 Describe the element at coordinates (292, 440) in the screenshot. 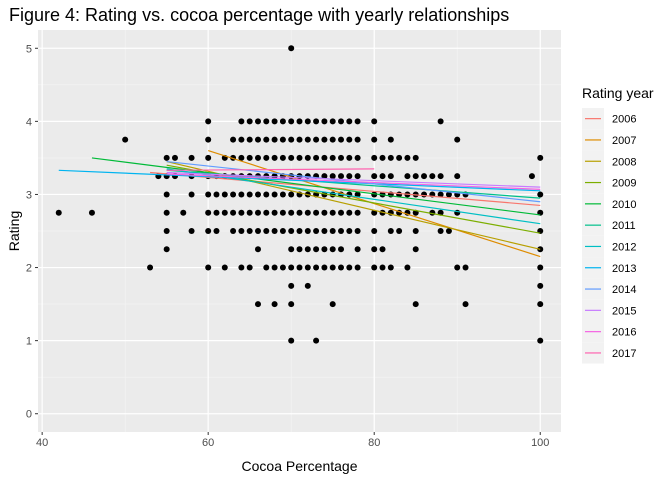

I see `x-axis: 40 60 80 100` at that location.